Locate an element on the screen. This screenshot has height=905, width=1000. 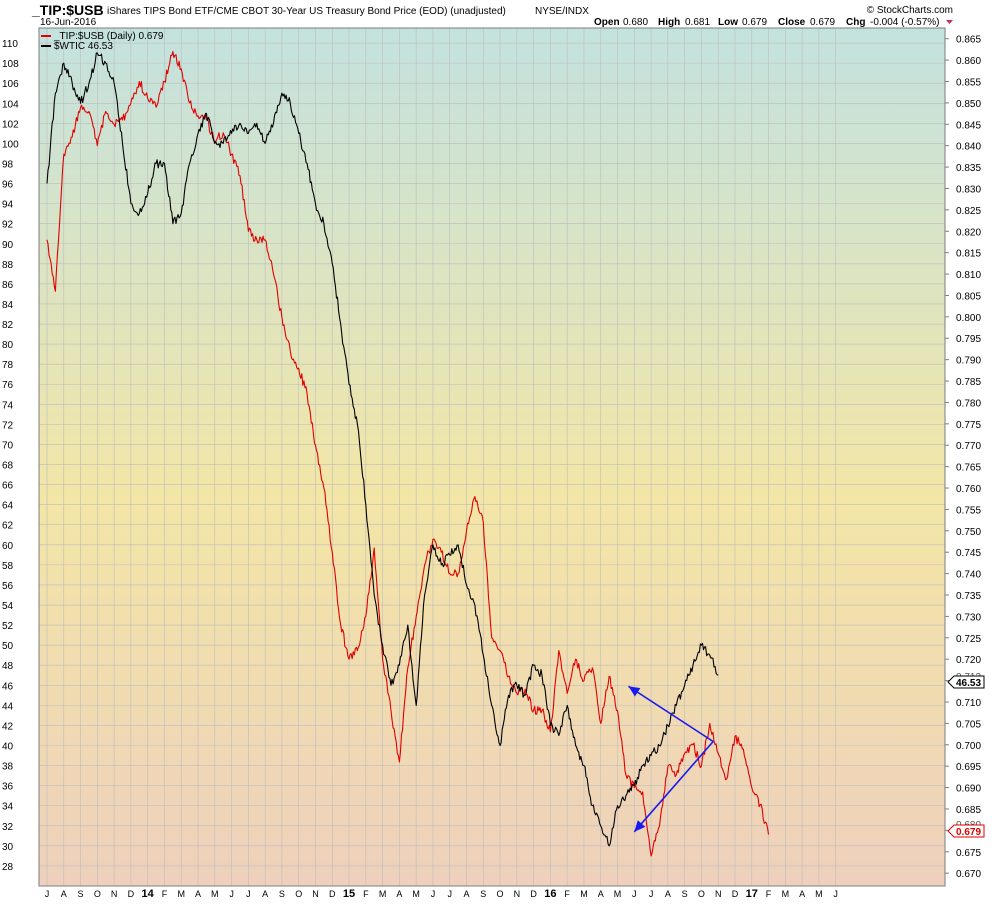
legend-wtic-label: $WTIC 46.53 is located at coordinates (83, 46).